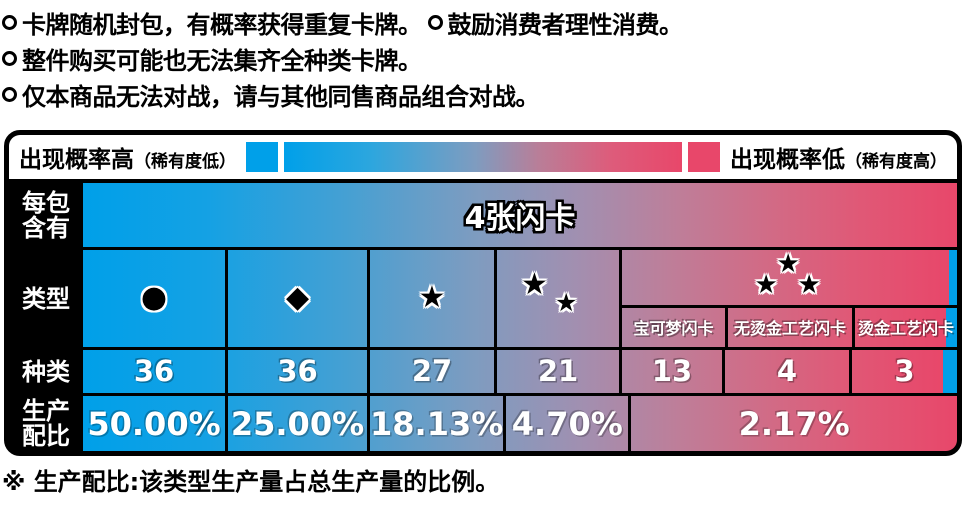 This screenshot has width=968, height=506. I want to click on kind-cell: 13, so click(670, 371).